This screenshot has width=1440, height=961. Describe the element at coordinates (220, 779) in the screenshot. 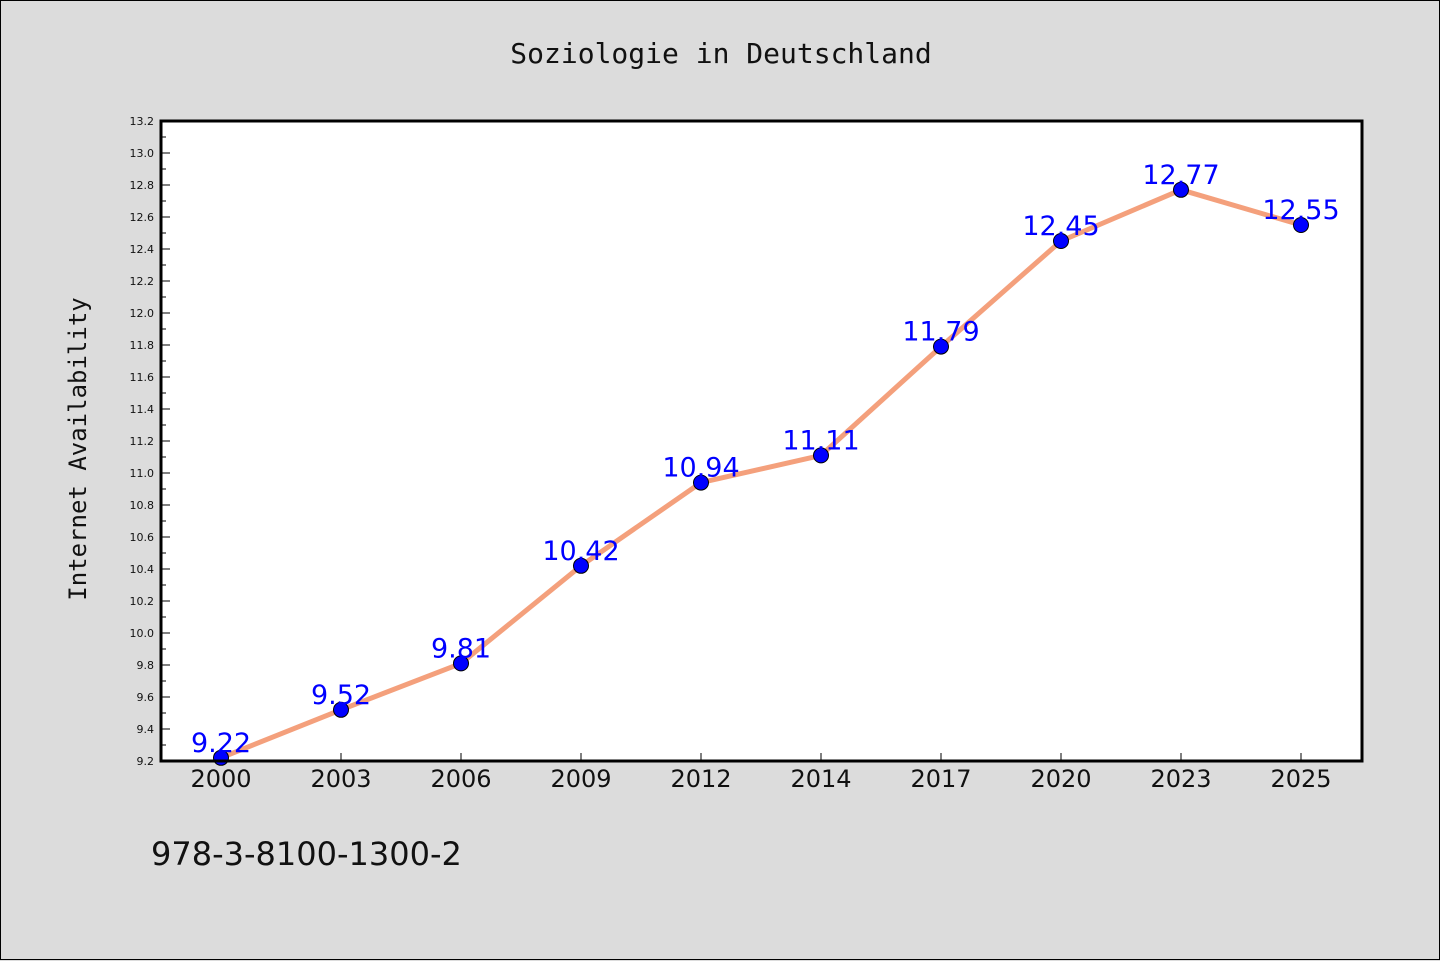

I see `x-tick-label: 2000` at that location.